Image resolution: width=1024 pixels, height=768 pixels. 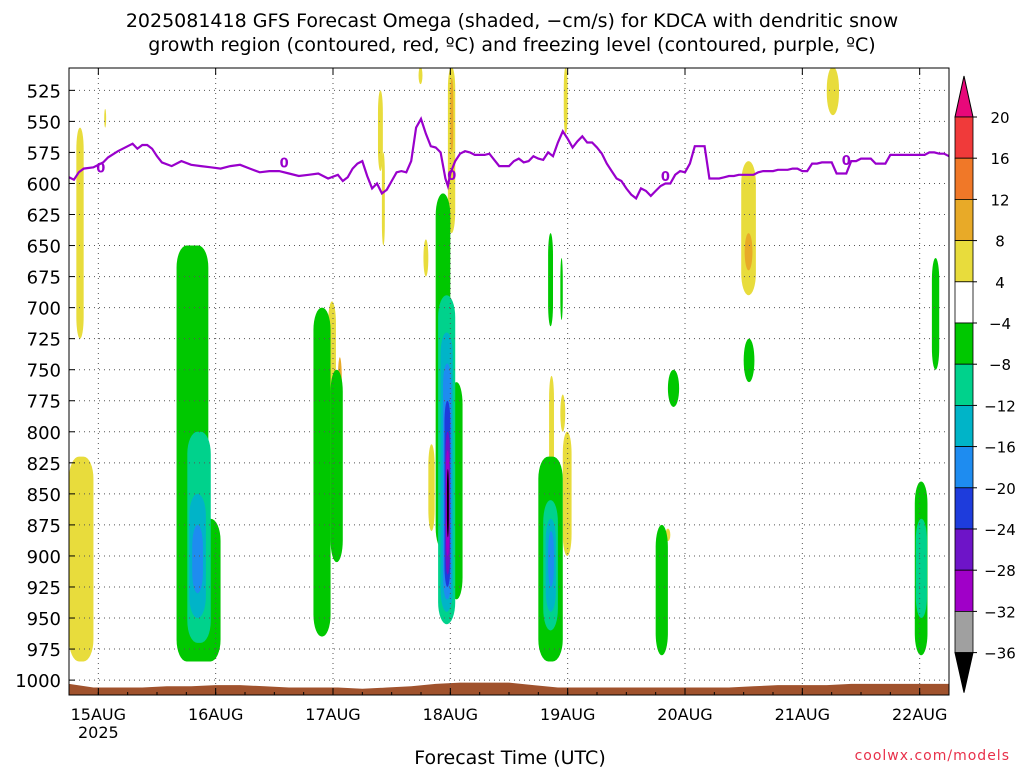 What do you see at coordinates (1000, 530) in the screenshot?
I see `colorbar-label: −24` at bounding box center [1000, 530].